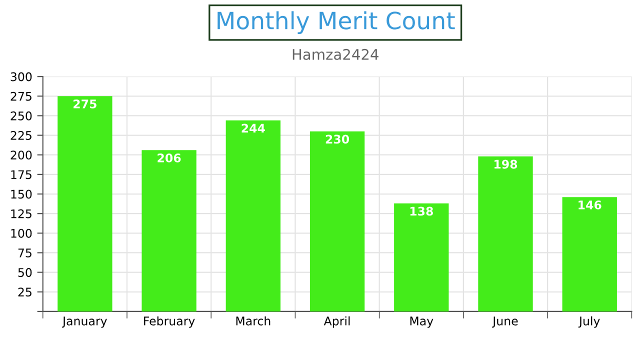  I want to click on data-label: 138, so click(421, 211).